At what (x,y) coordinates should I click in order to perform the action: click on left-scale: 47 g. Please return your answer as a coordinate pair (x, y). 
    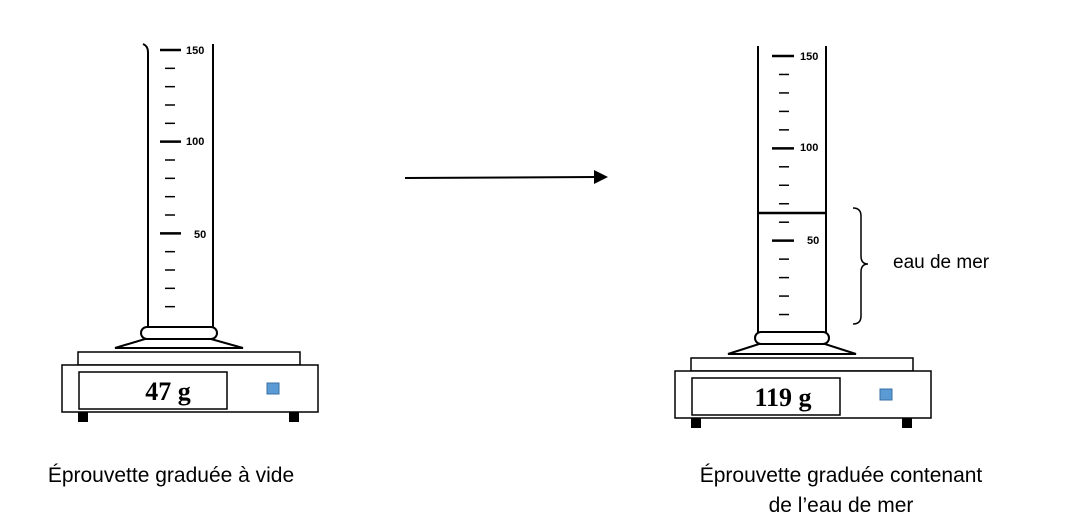
    Looking at the image, I should click on (190, 387).